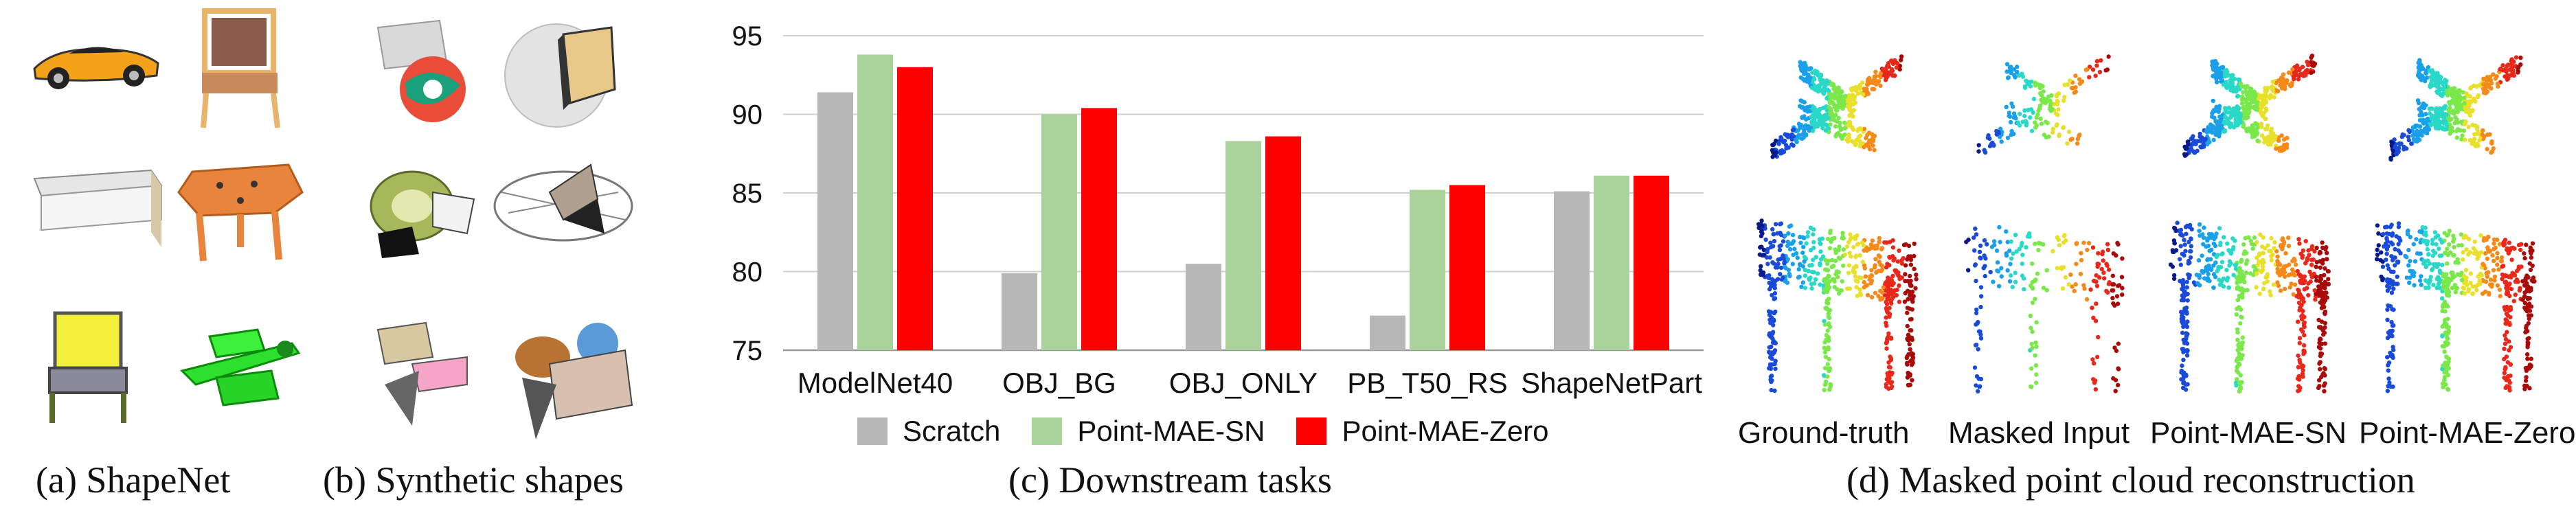  I want to click on bar-point-mae-zero-shapenetpart, so click(1651, 262).